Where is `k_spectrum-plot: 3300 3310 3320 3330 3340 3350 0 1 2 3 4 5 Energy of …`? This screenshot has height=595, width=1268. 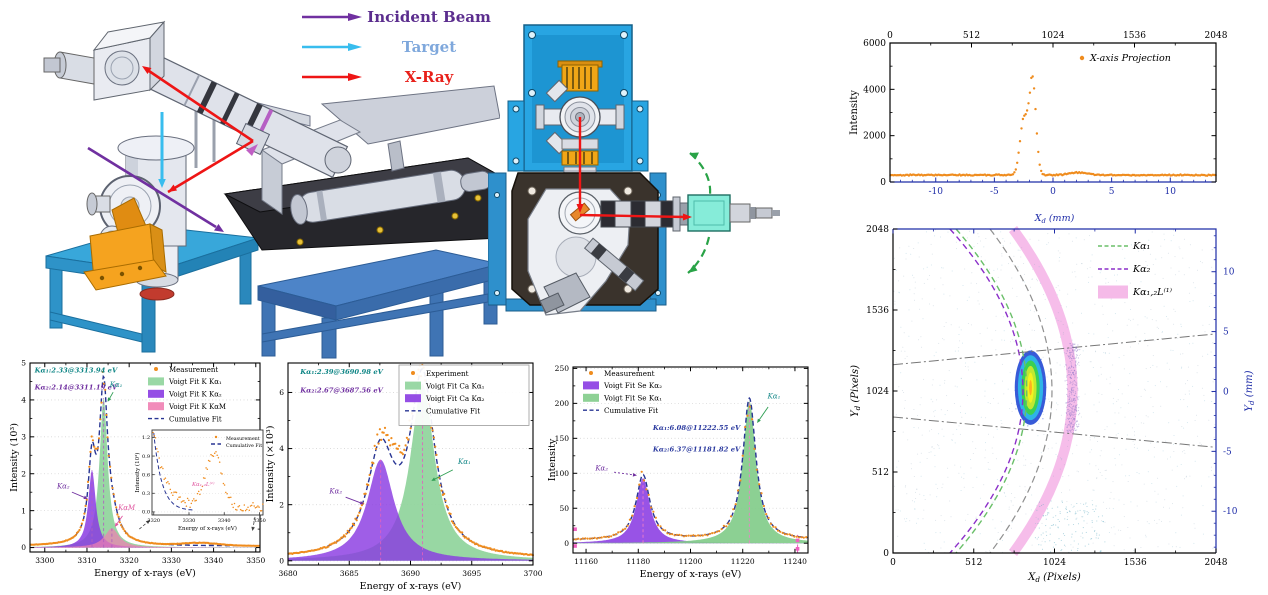
k_spectrum-plot: 3300 3310 3320 3330 3340 3350 0 1 2 3 4 5 Energy of … is located at coordinates (138, 469).